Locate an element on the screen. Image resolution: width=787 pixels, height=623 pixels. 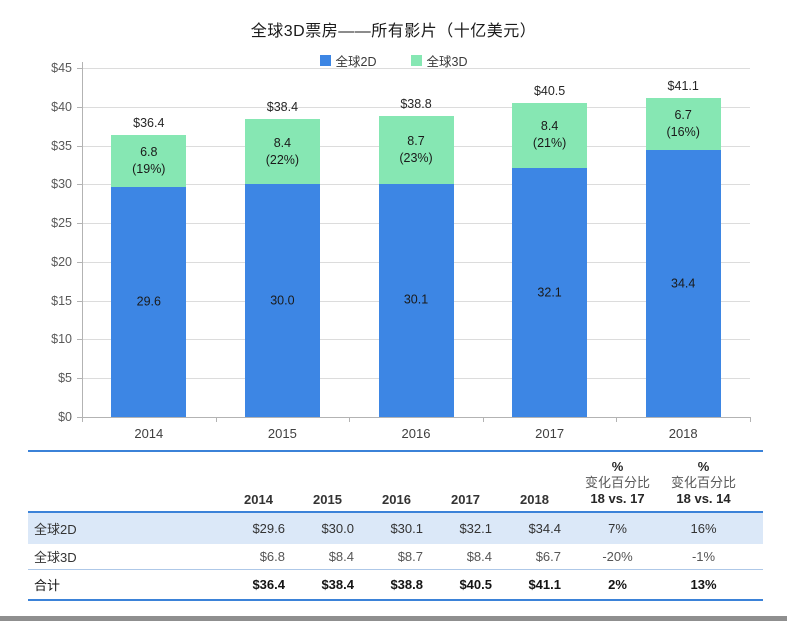
table-cell-value: $6.7 is located at coordinates (548, 556).